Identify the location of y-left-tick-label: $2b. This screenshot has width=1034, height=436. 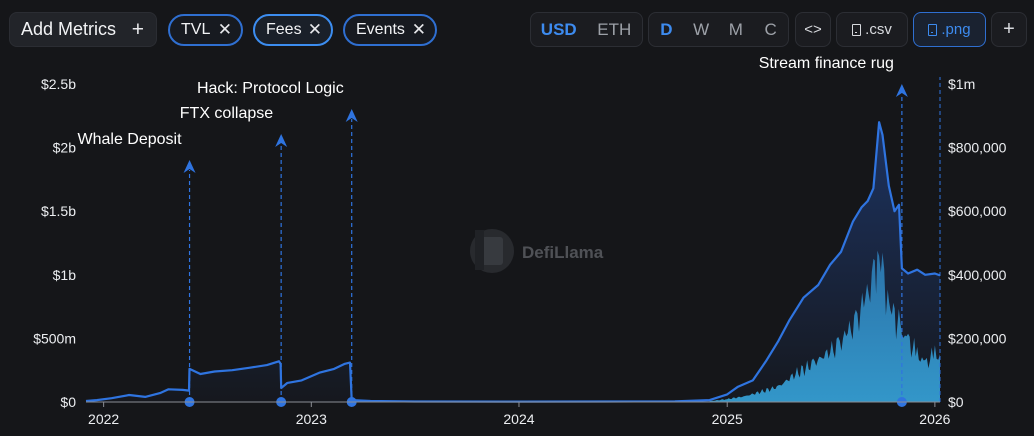
(65, 148).